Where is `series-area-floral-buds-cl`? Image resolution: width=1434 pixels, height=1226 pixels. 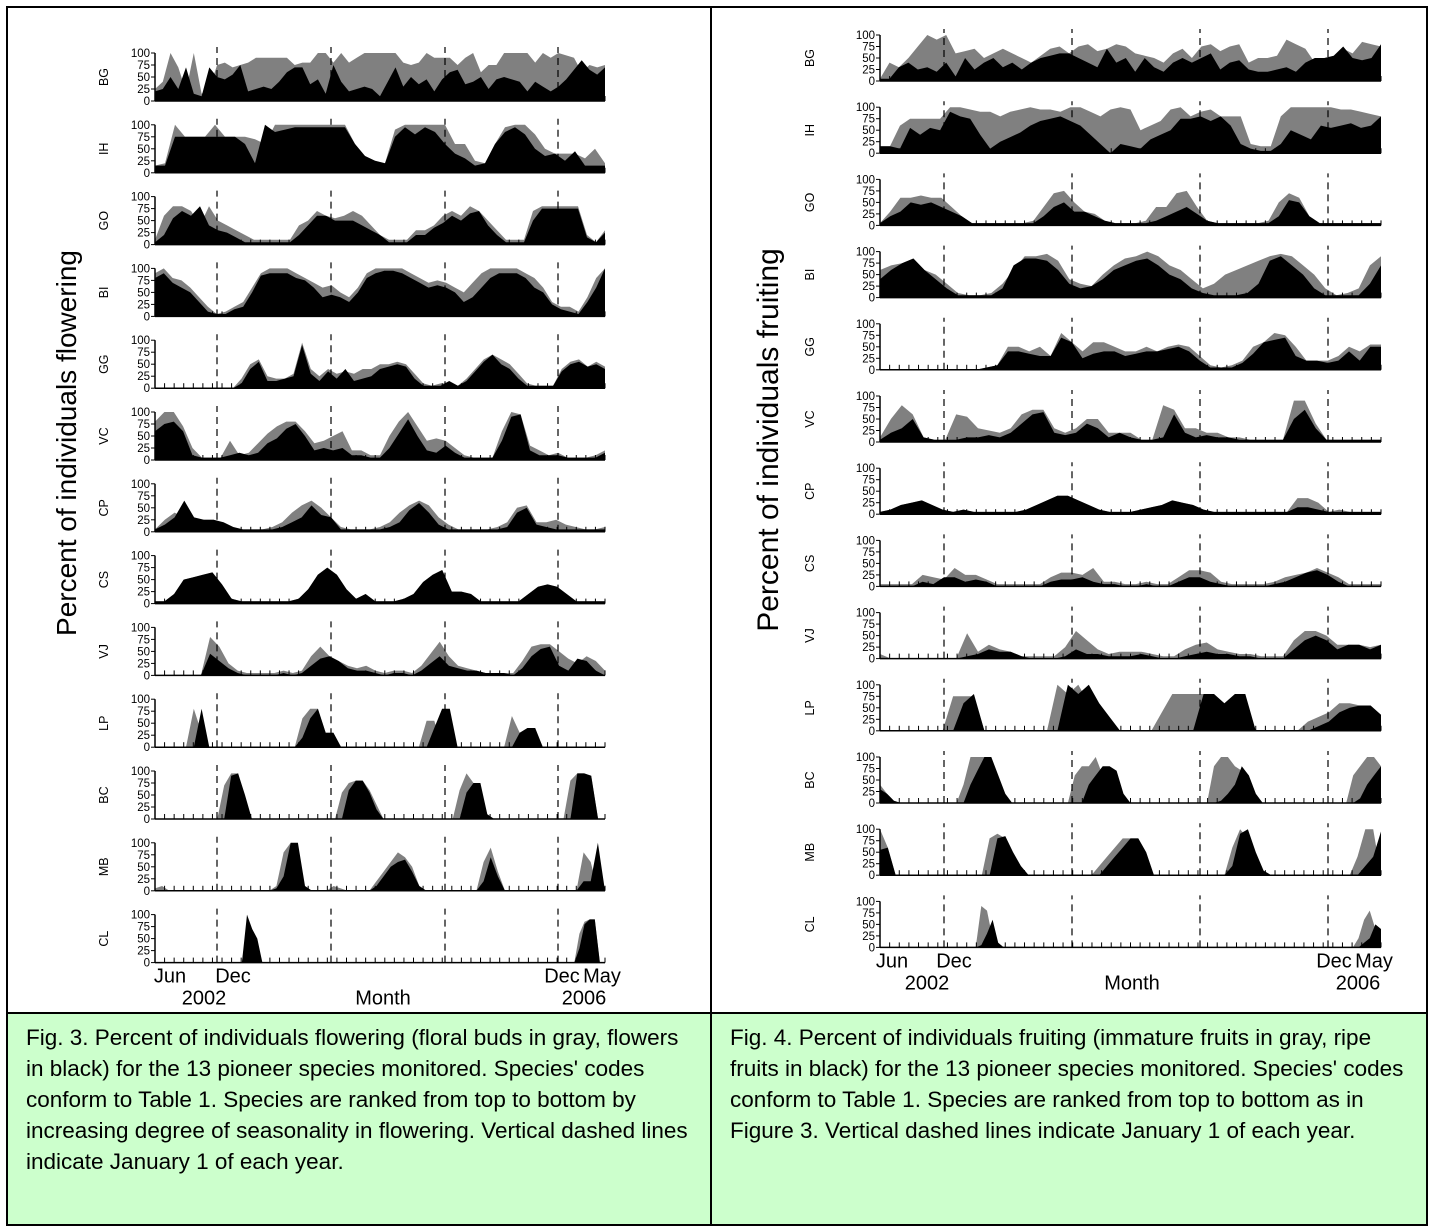
series-area-floral-buds-cl is located at coordinates (380, 941).